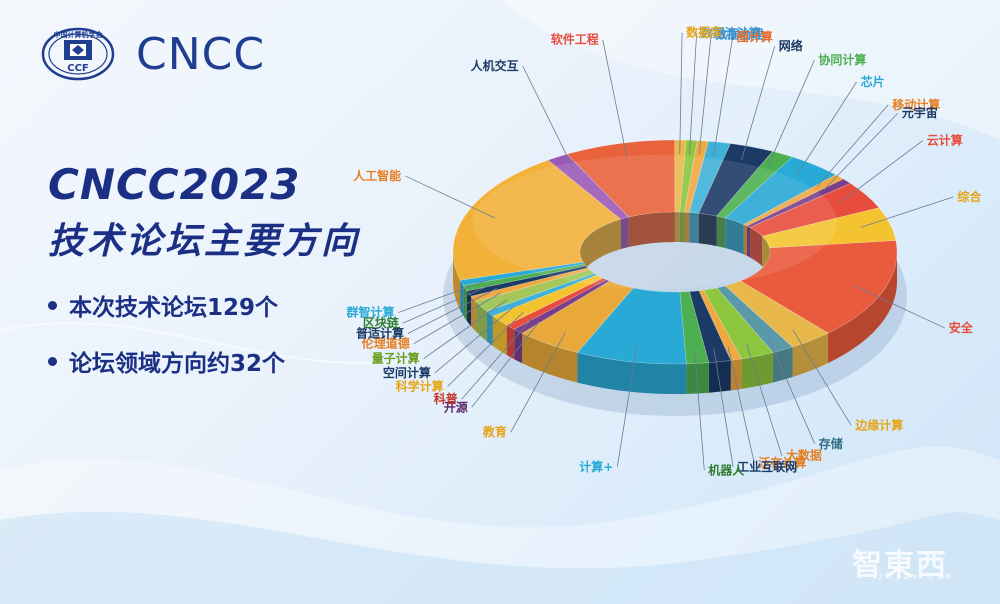 This screenshot has width=1000, height=604. I want to click on donut-inner-wall-数据库, so click(677, 227).